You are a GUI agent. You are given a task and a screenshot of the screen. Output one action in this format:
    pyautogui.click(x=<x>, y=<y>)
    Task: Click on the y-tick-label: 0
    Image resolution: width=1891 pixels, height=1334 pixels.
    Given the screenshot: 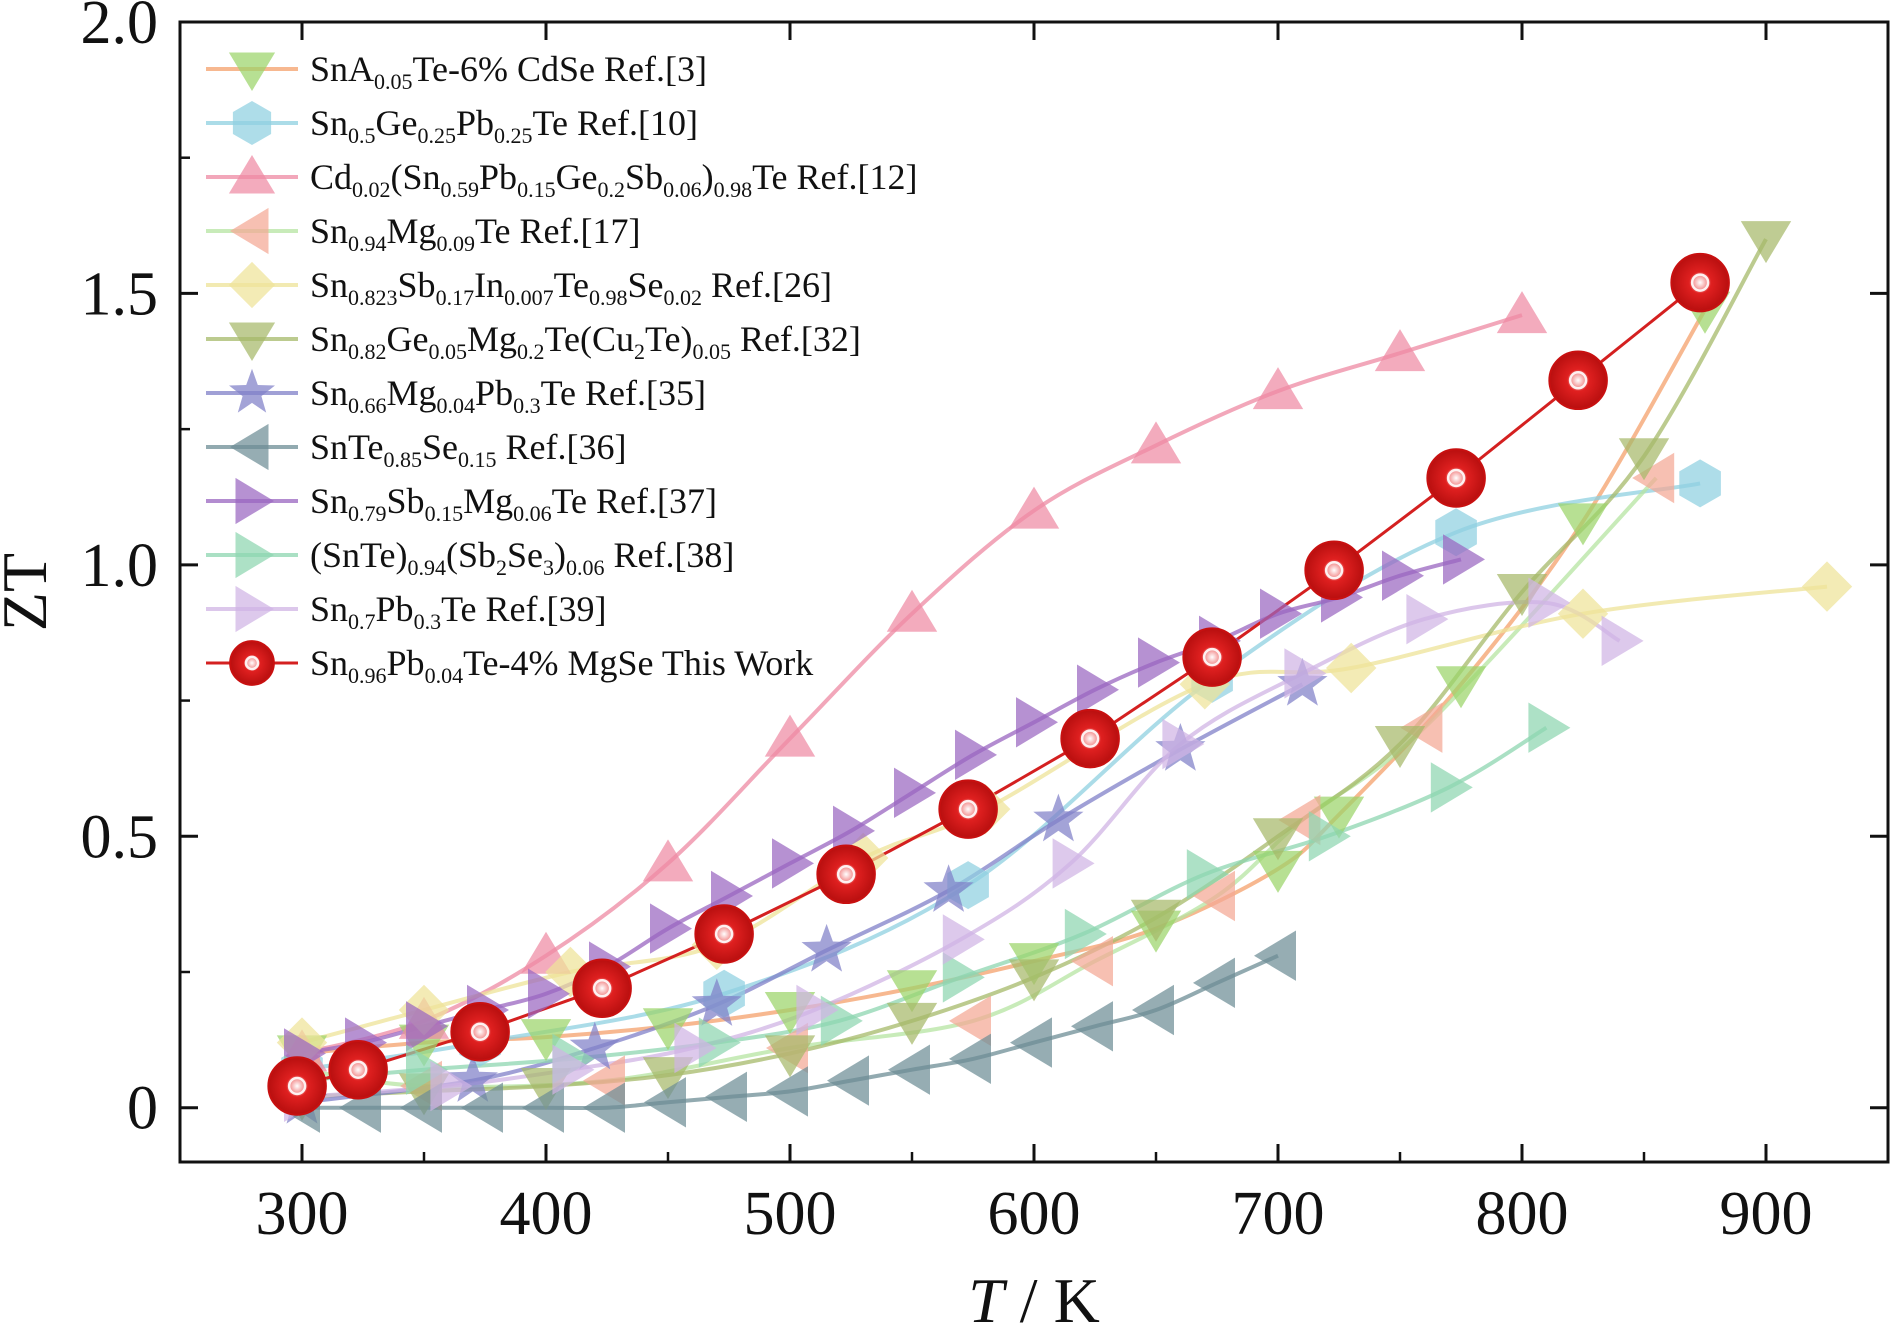 What is the action you would take?
    pyautogui.click(x=142, y=1109)
    